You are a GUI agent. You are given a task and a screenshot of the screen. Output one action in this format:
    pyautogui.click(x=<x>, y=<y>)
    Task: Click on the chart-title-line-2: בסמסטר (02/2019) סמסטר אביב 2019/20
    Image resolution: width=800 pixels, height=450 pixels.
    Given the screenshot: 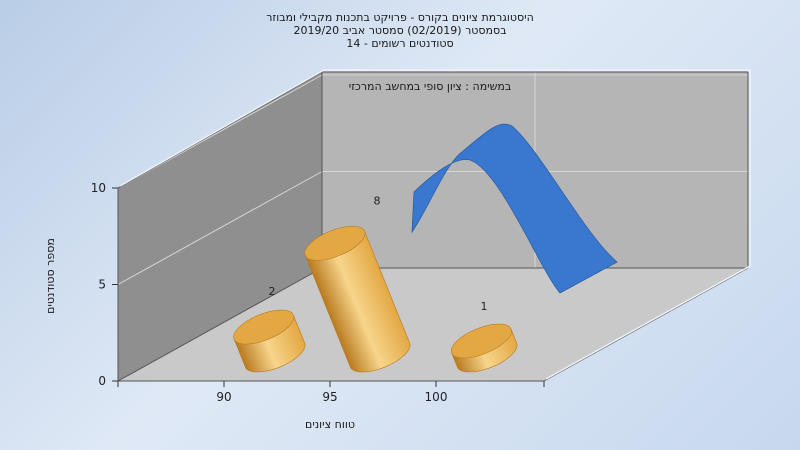 What is the action you would take?
    pyautogui.click(x=400, y=30)
    